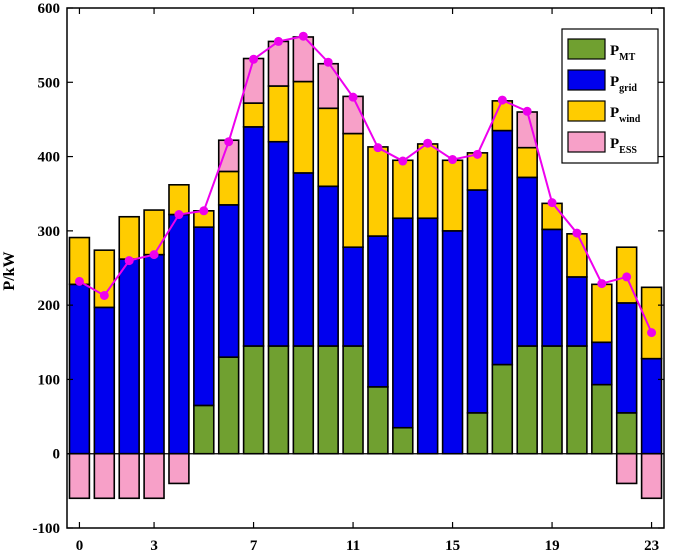 The height and width of the screenshot is (555, 676). What do you see at coordinates (586, 111) in the screenshot?
I see `legend-swatch-wind` at bounding box center [586, 111].